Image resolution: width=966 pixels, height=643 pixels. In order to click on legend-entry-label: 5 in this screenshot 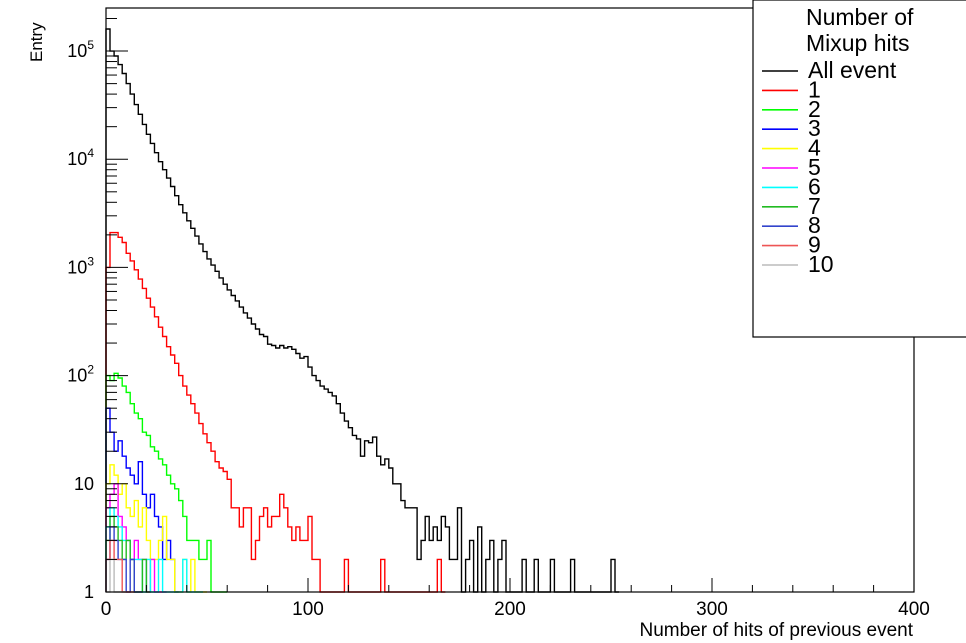, I will do `click(814, 167)`.